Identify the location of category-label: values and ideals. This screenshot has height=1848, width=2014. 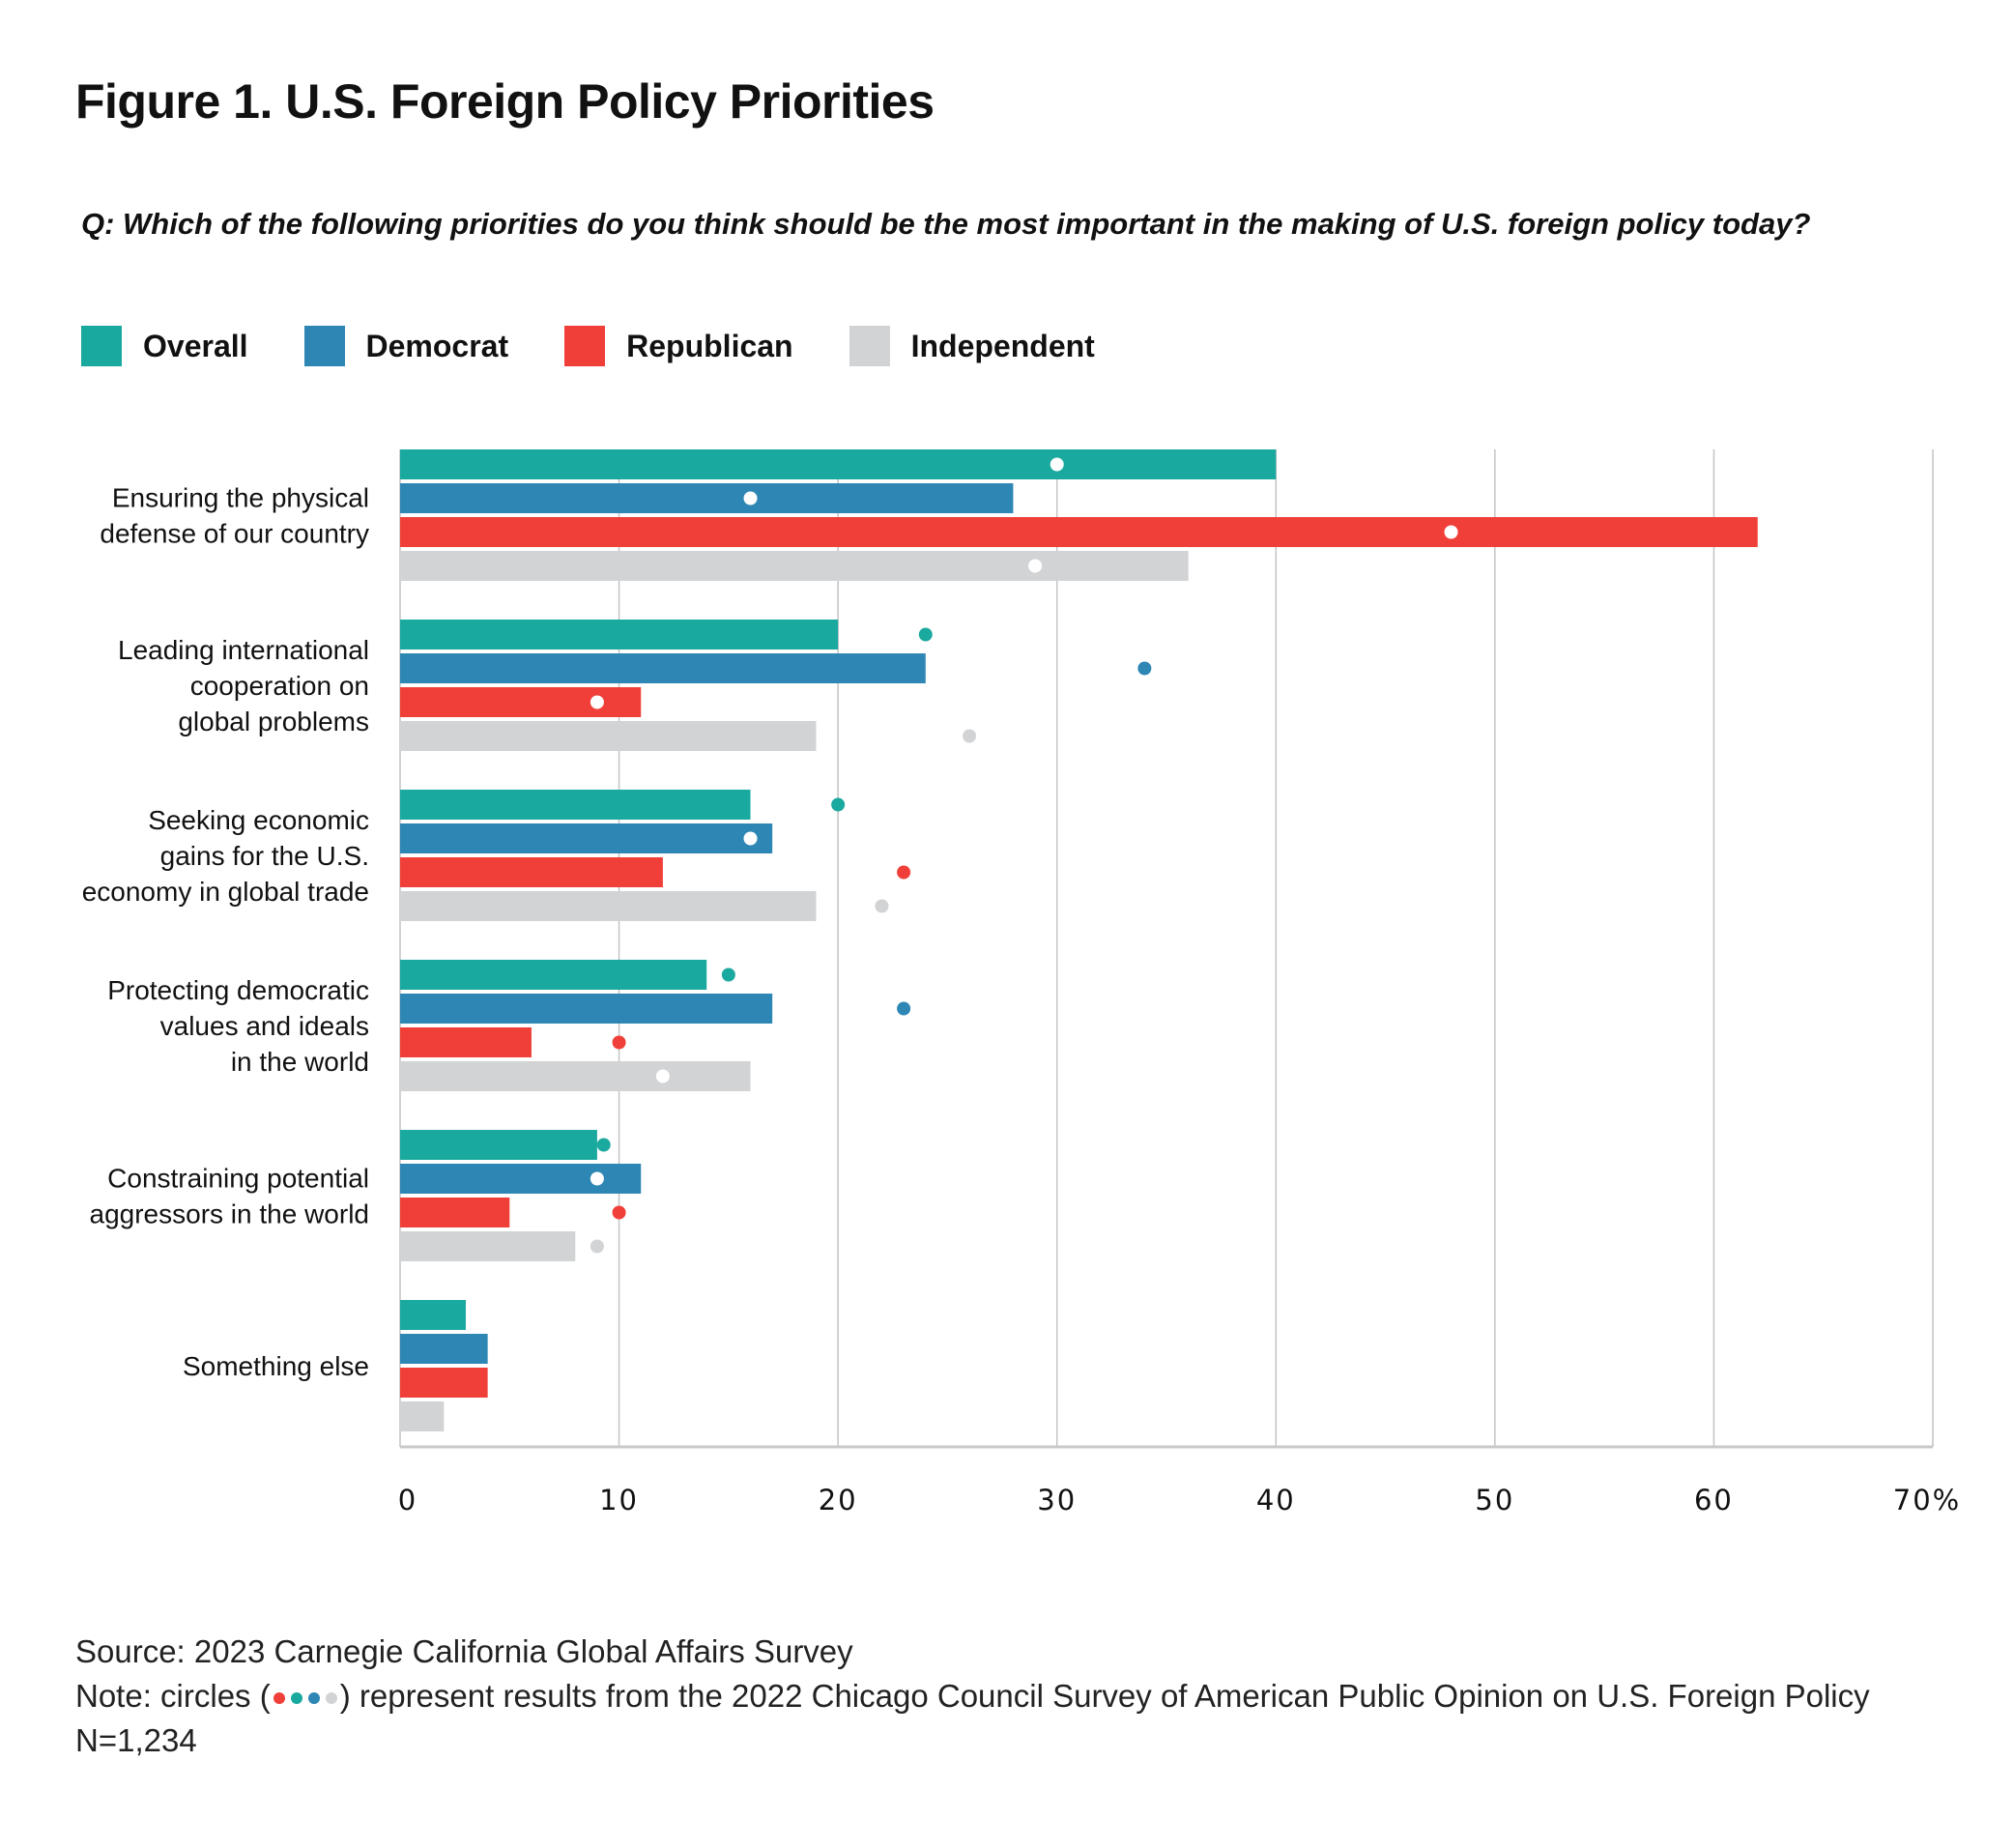
(264, 1026).